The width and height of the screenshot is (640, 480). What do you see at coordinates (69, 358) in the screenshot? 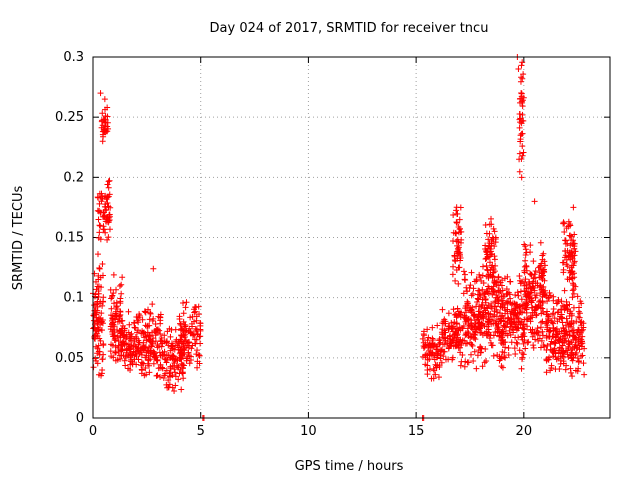
I see `y-tick-label: 0.05` at bounding box center [69, 358].